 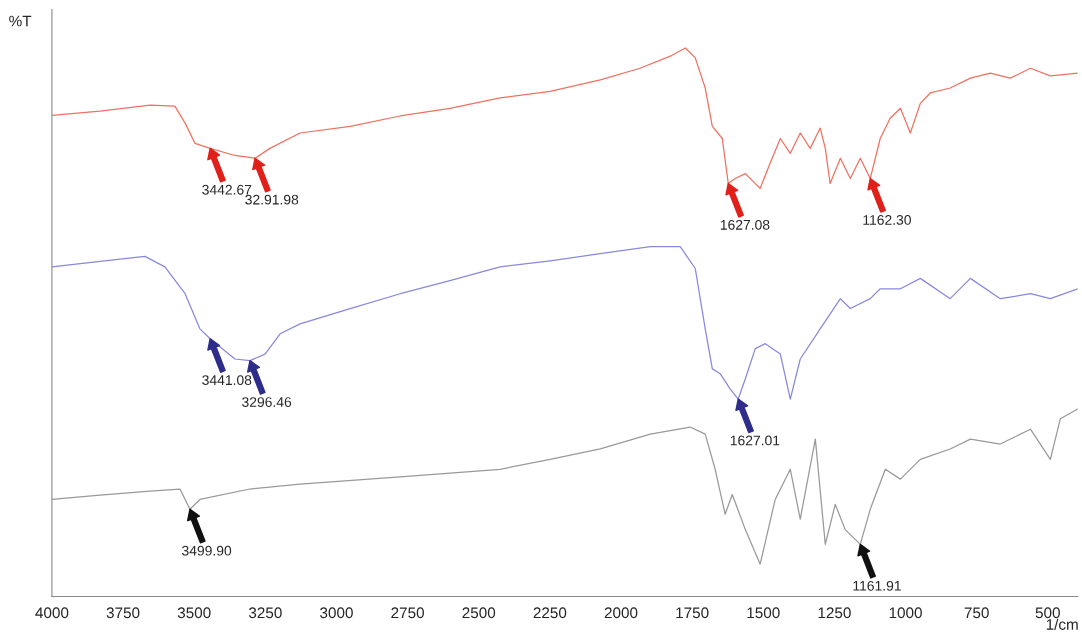 What do you see at coordinates (745, 224) in the screenshot?
I see `annotation: 1627.08` at bounding box center [745, 224].